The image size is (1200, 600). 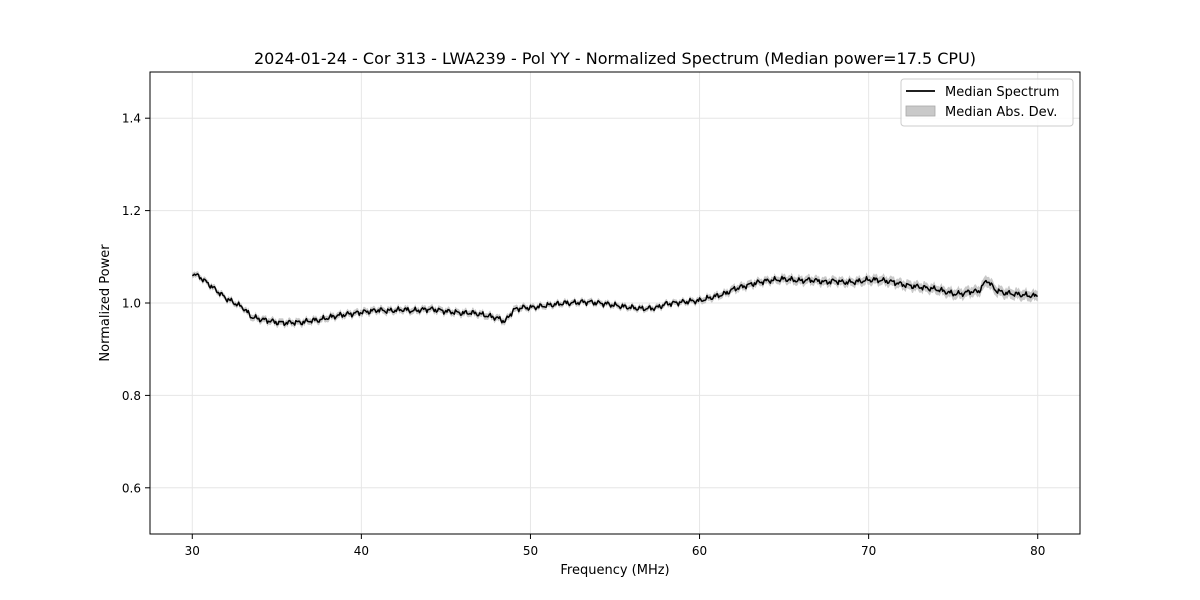 I want to click on mad-band-area, so click(x=615, y=300).